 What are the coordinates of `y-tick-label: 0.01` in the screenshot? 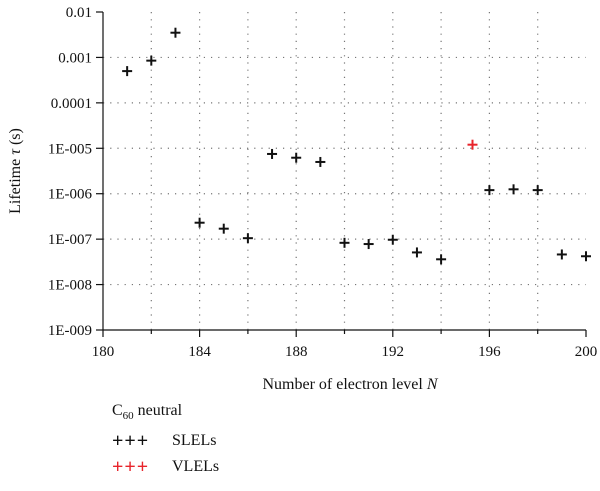 It's located at (79, 13).